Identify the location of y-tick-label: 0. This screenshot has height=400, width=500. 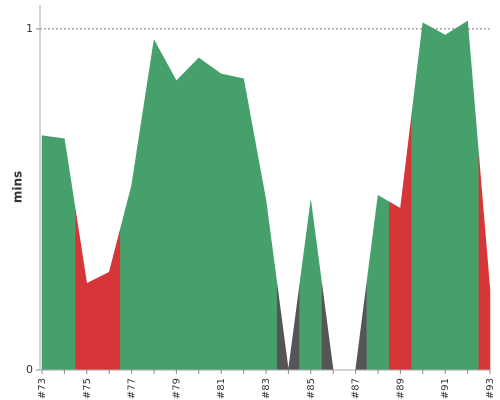
(29, 369).